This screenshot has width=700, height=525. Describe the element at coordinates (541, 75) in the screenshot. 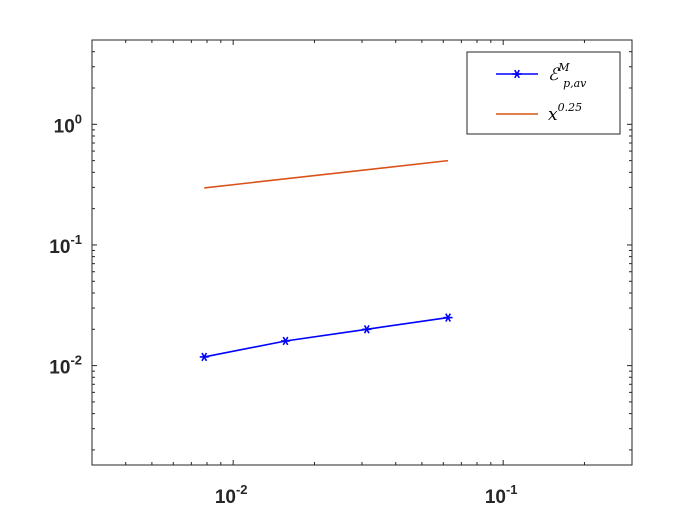

I see `legend-entry-0: ℰM p,av` at that location.